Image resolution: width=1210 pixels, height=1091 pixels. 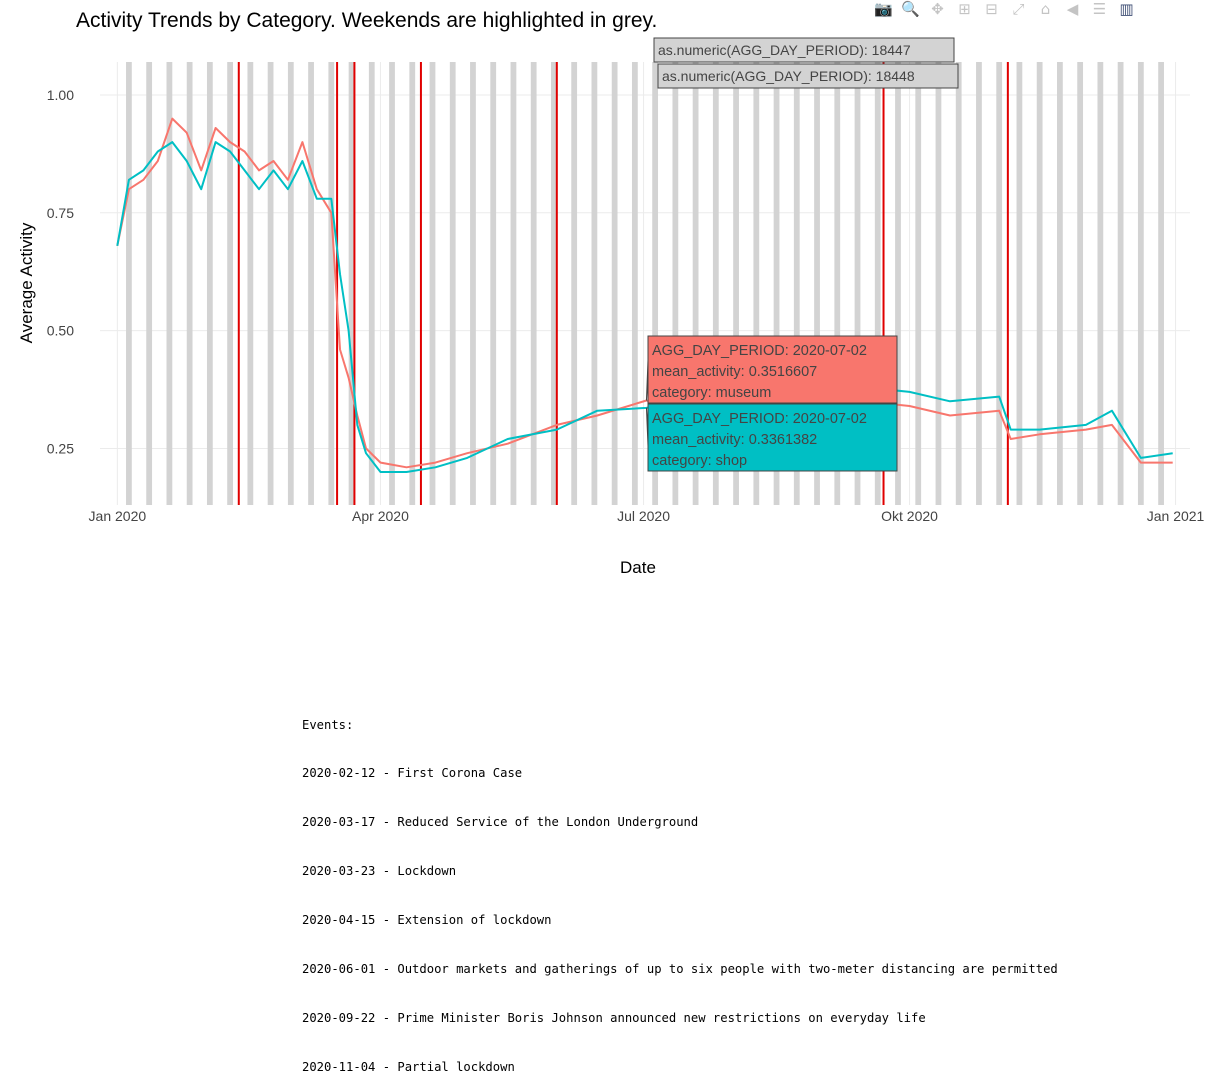 I want to click on x-axis-title: Date, so click(x=638, y=567).